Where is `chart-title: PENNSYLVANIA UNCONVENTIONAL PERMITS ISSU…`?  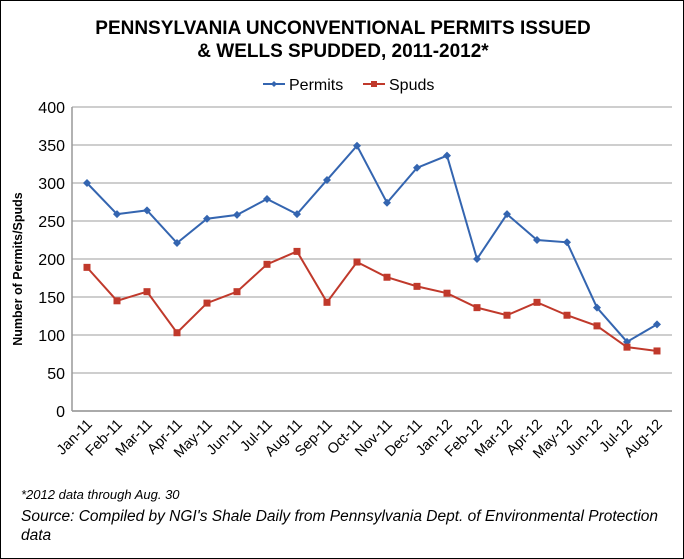
chart-title: PENNSYLVANIA UNCONVENTIONAL PERMITS ISSU… is located at coordinates (342, 40).